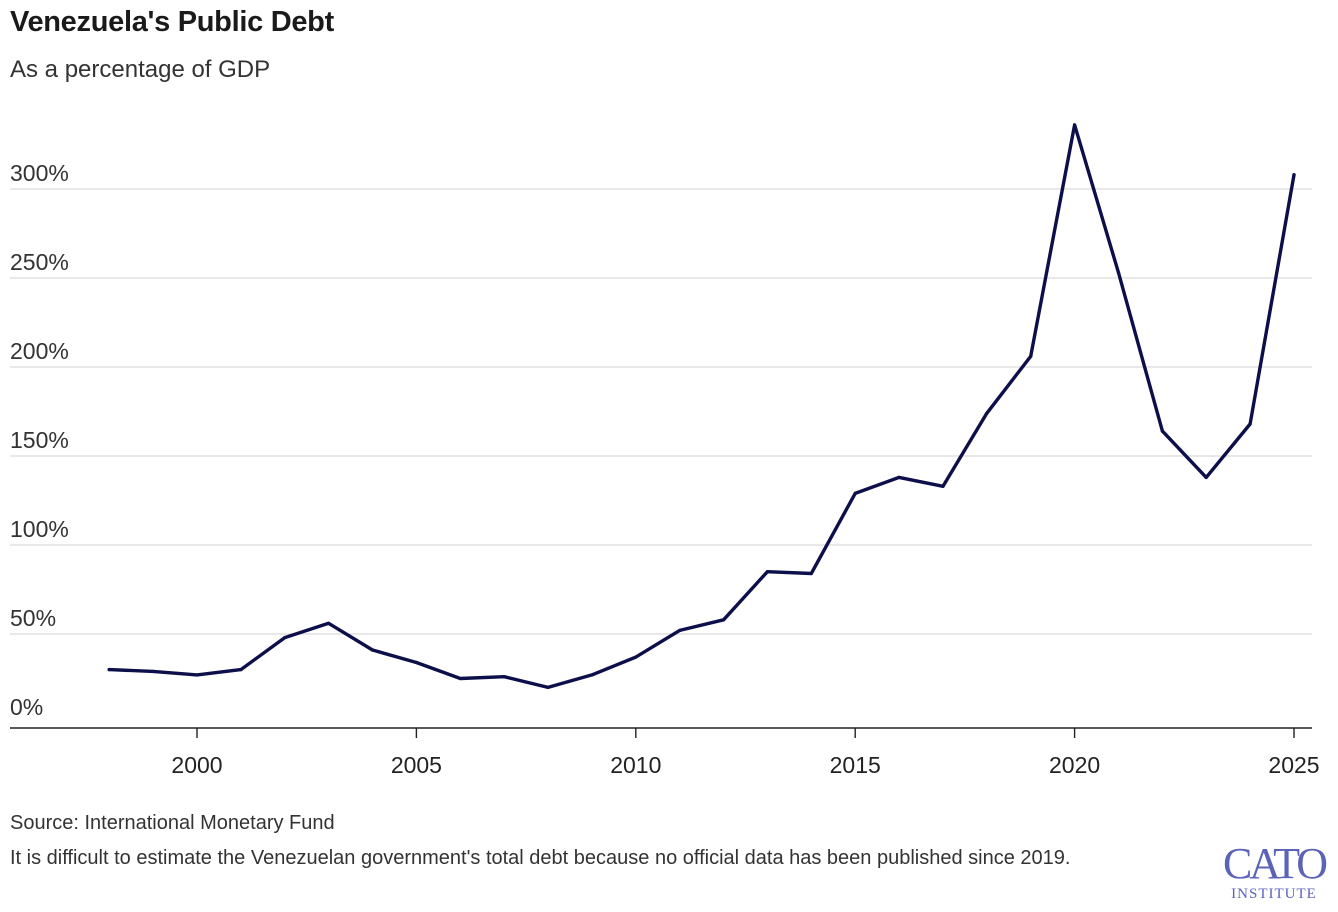 The height and width of the screenshot is (912, 1338). Describe the element at coordinates (26, 707) in the screenshot. I see `y-tick-label: 0%` at that location.